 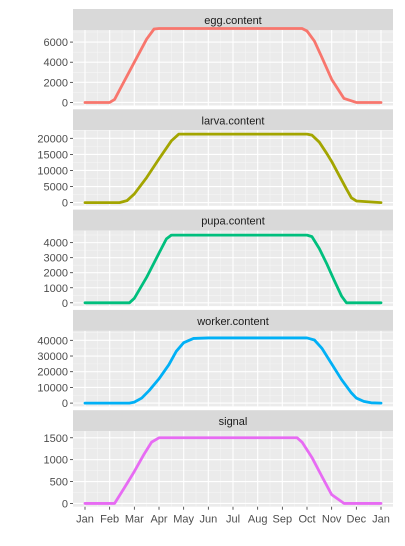 I want to click on facet-label: larva.content, so click(x=233, y=121).